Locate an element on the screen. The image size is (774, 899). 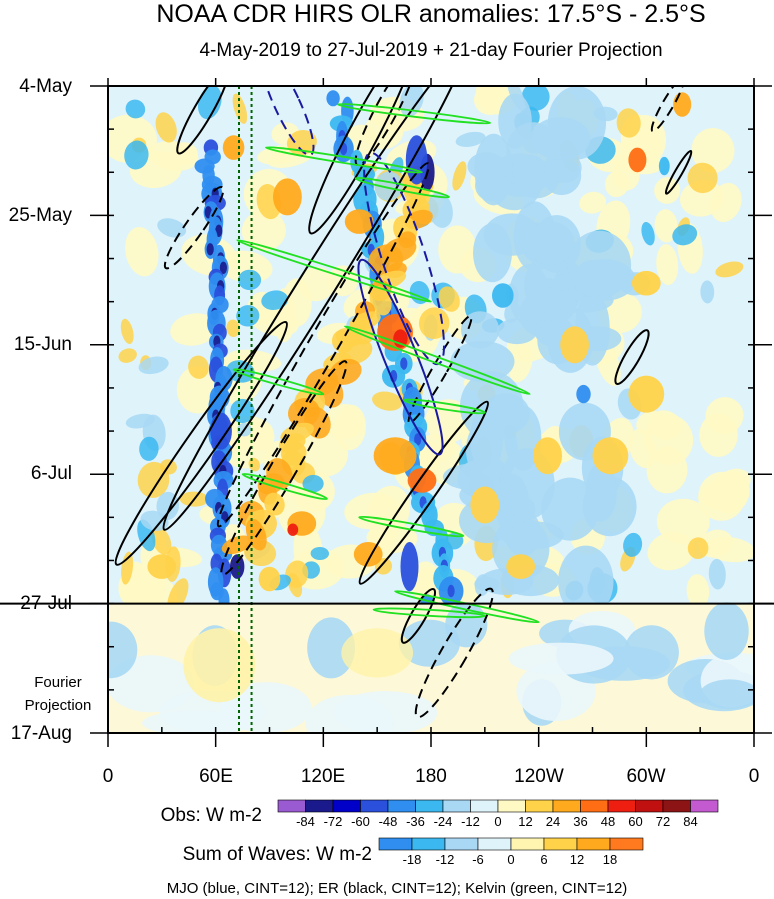
x-tick-label: 60E is located at coordinates (216, 776).